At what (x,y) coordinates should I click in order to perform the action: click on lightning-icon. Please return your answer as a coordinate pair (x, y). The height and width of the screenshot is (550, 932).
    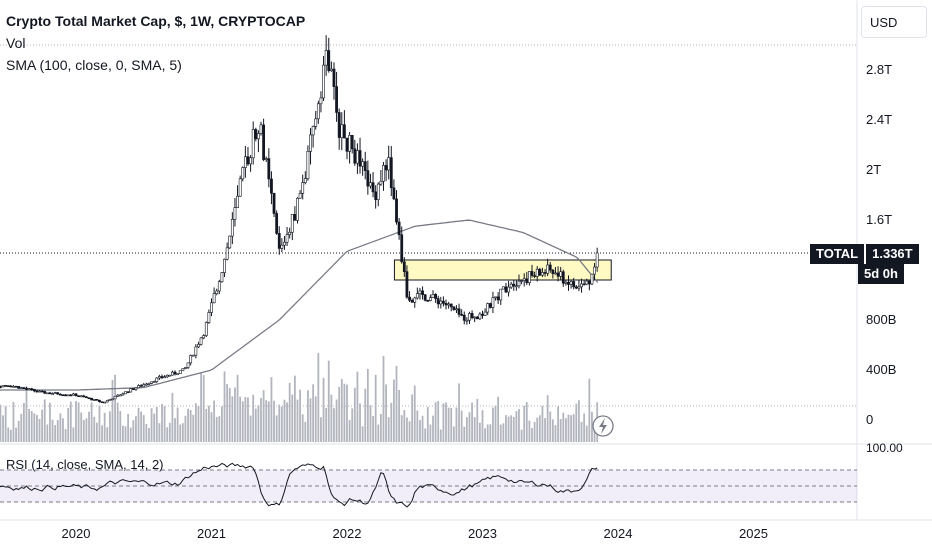
    Looking at the image, I should click on (603, 426).